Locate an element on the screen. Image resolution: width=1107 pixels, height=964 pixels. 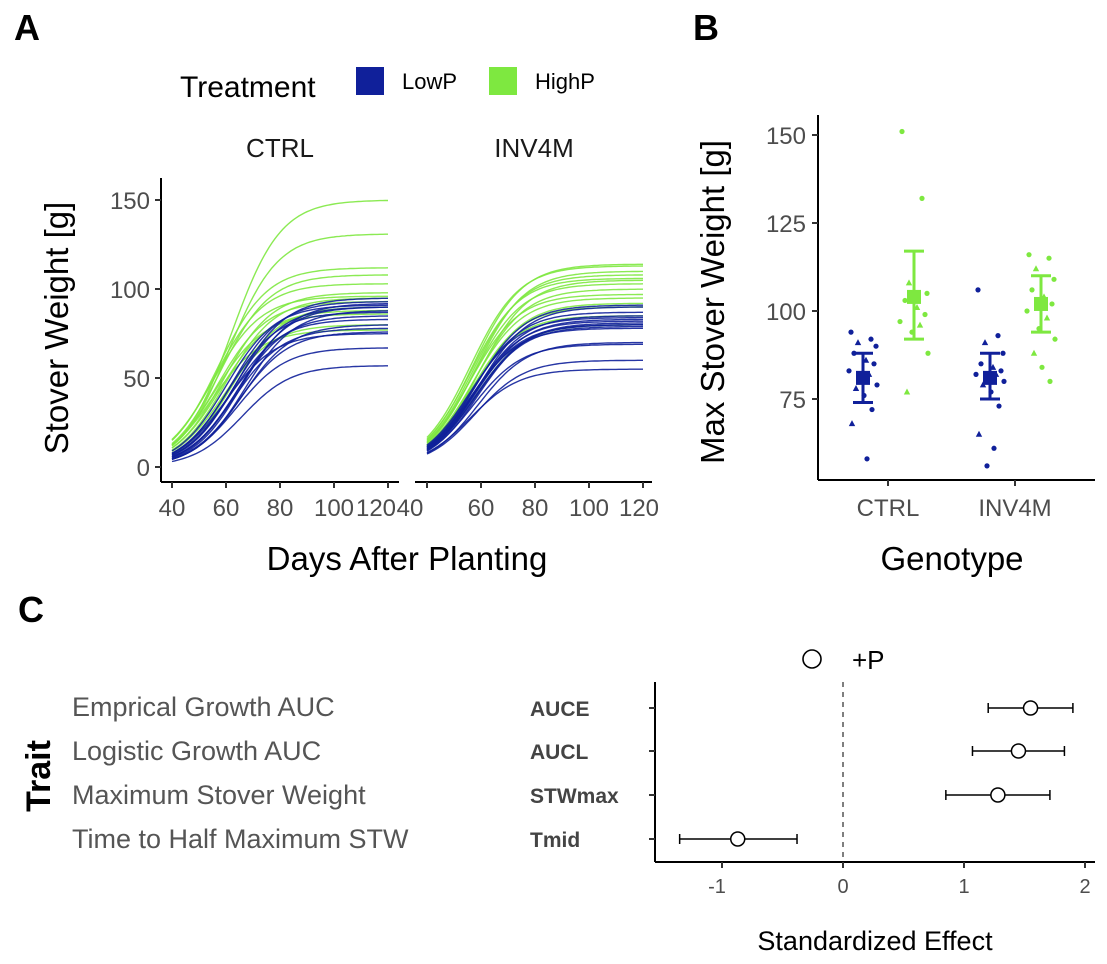
c-trait-name-2: Maximum Stover Weight is located at coordinates (219, 795).